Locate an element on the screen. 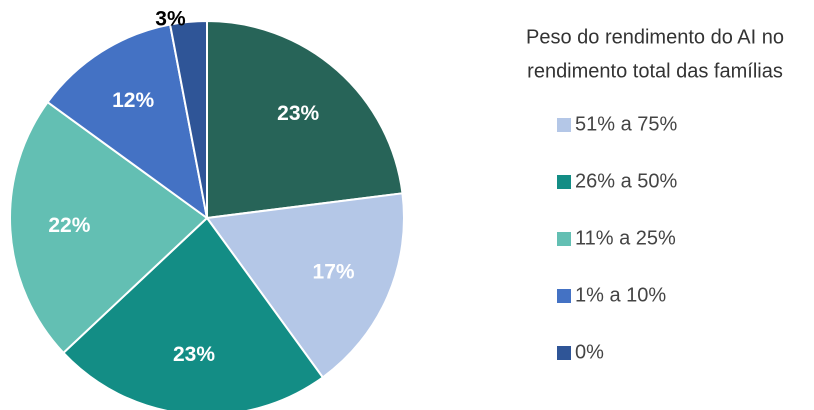 This screenshot has height=410, width=814. legend-label: 0% is located at coordinates (589, 352).